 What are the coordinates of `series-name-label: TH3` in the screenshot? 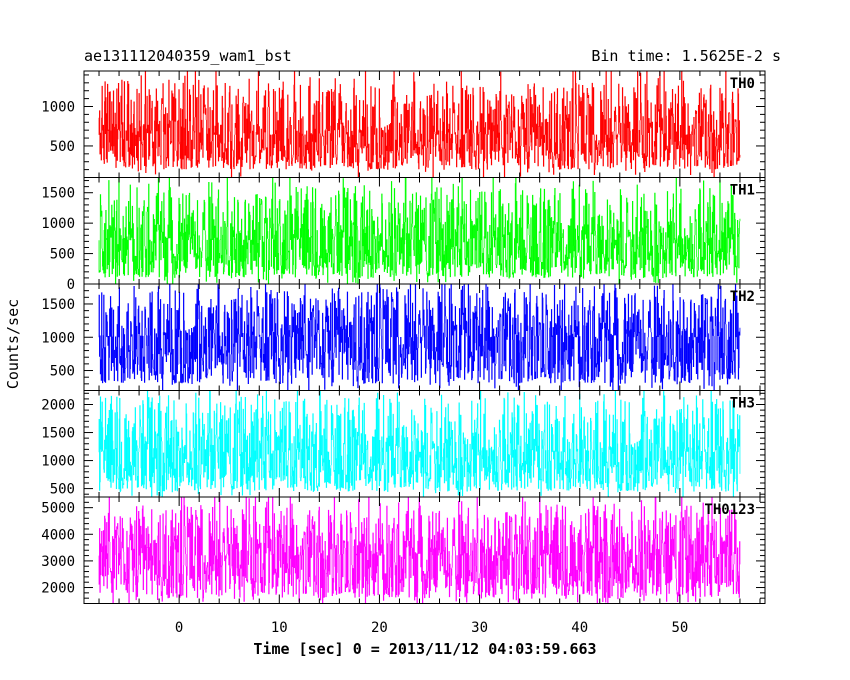 It's located at (742, 404).